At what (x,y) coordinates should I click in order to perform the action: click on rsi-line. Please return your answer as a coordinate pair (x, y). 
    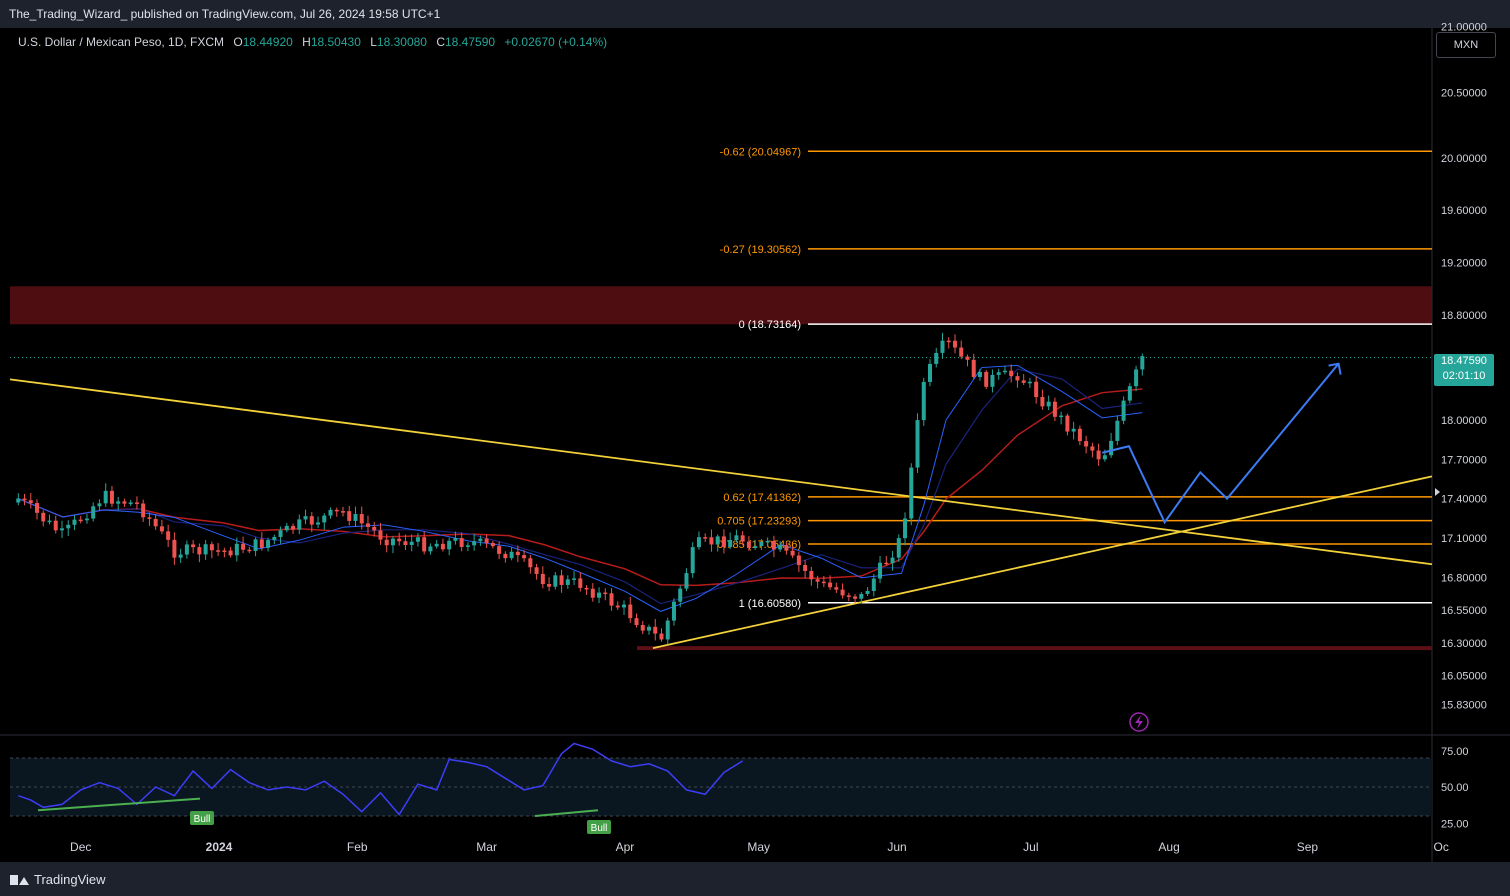
    Looking at the image, I should click on (381, 779).